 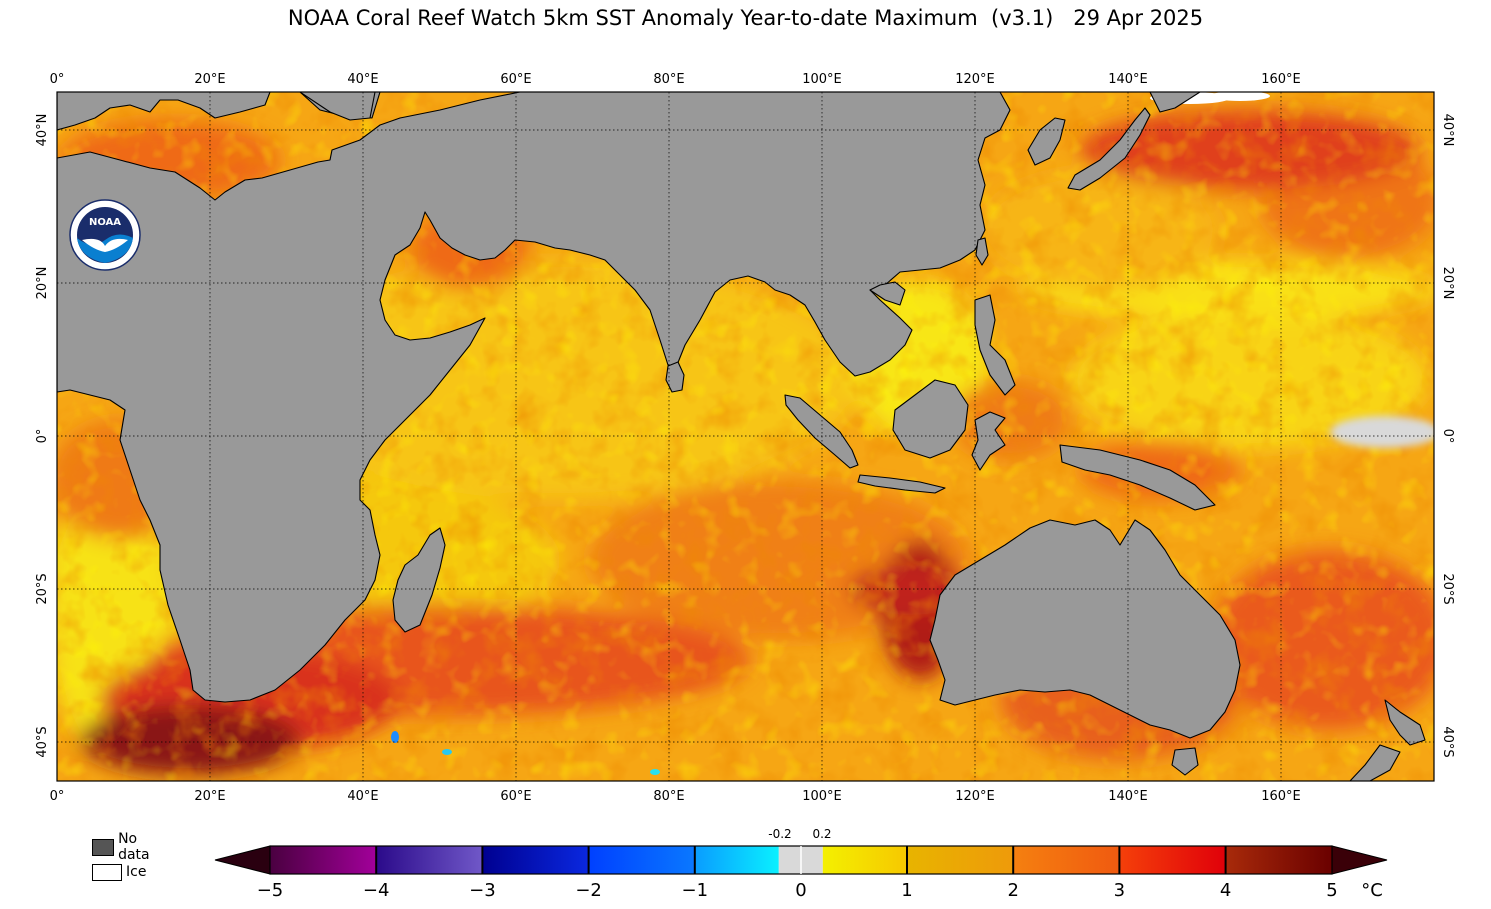 What do you see at coordinates (1382, 432) in the screenshot?
I see `neutral-anomaly-patch` at bounding box center [1382, 432].